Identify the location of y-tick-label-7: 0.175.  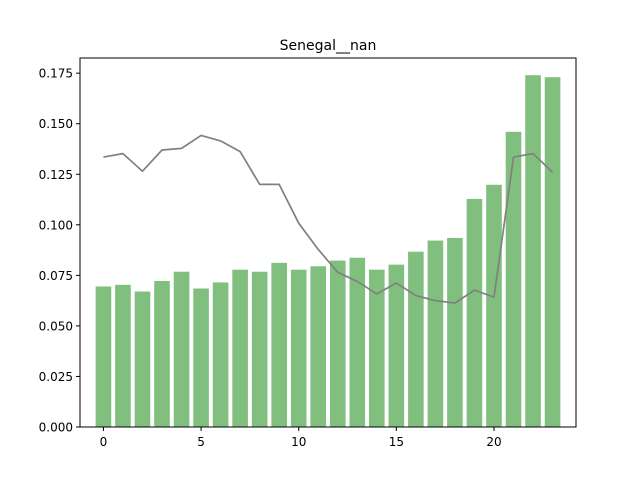
(56, 74).